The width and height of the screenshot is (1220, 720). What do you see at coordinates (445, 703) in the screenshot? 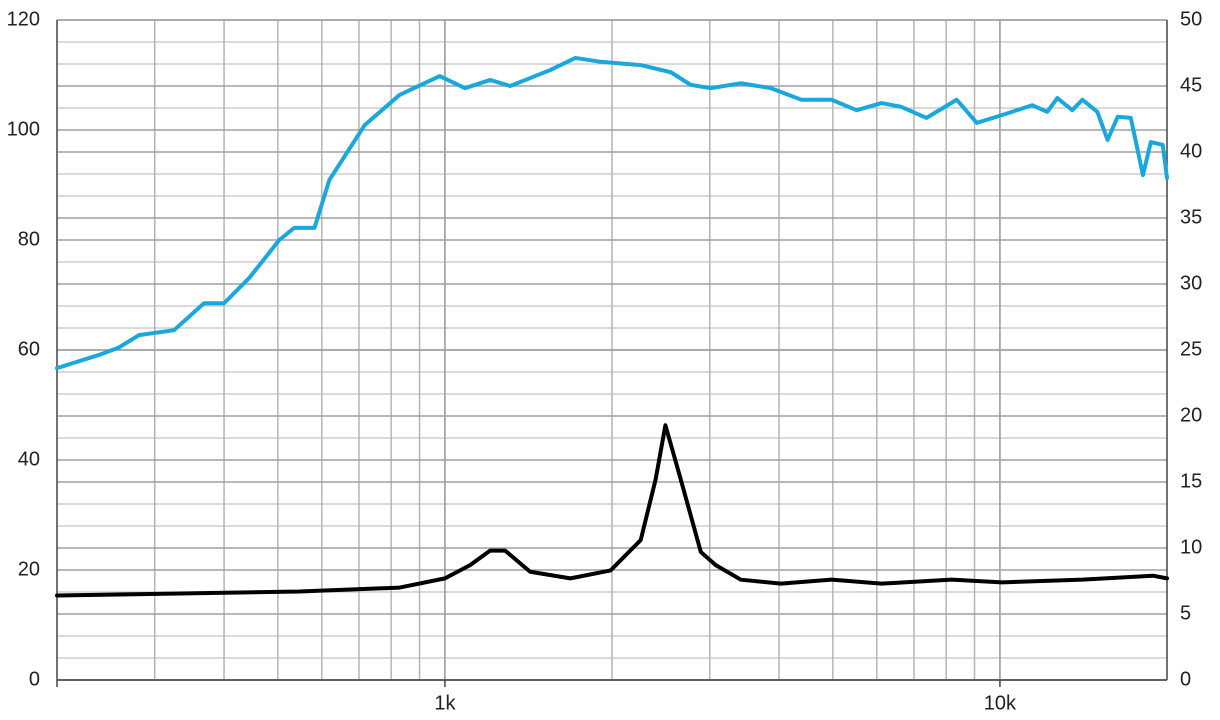
I see `x-tick-label: 1k` at bounding box center [445, 703].